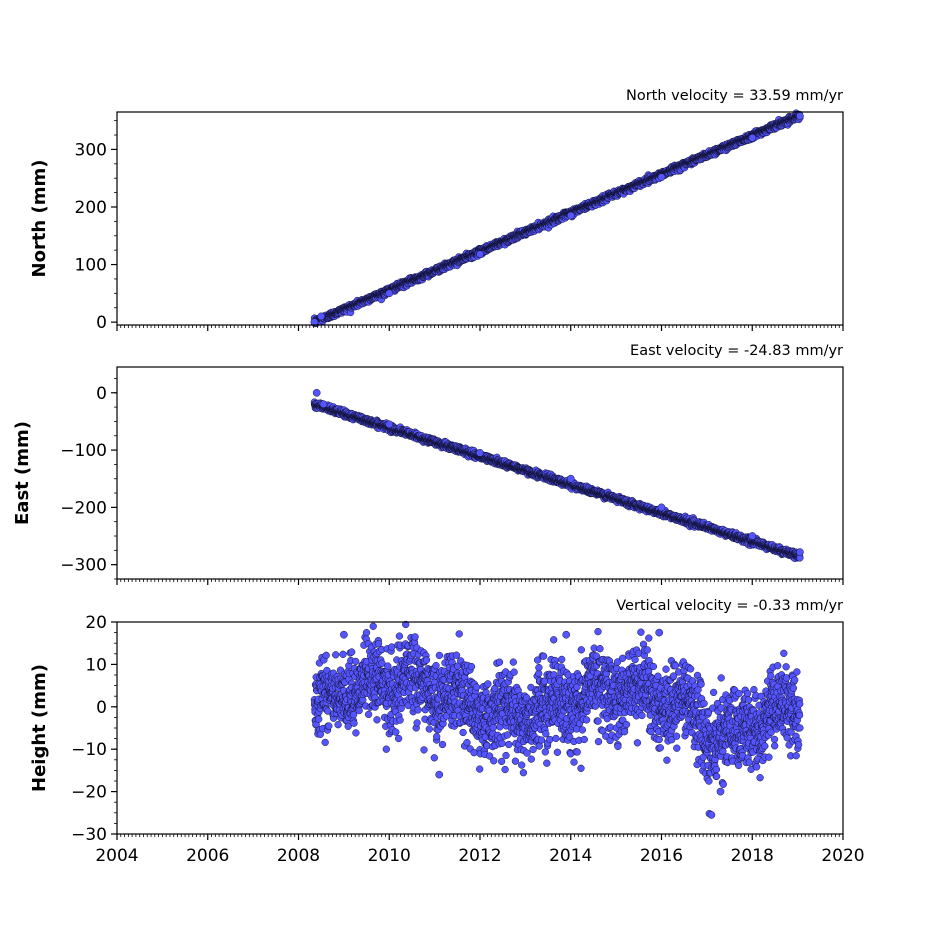  What do you see at coordinates (91, 266) in the screenshot?
I see `y-tick-label: 100` at bounding box center [91, 266].